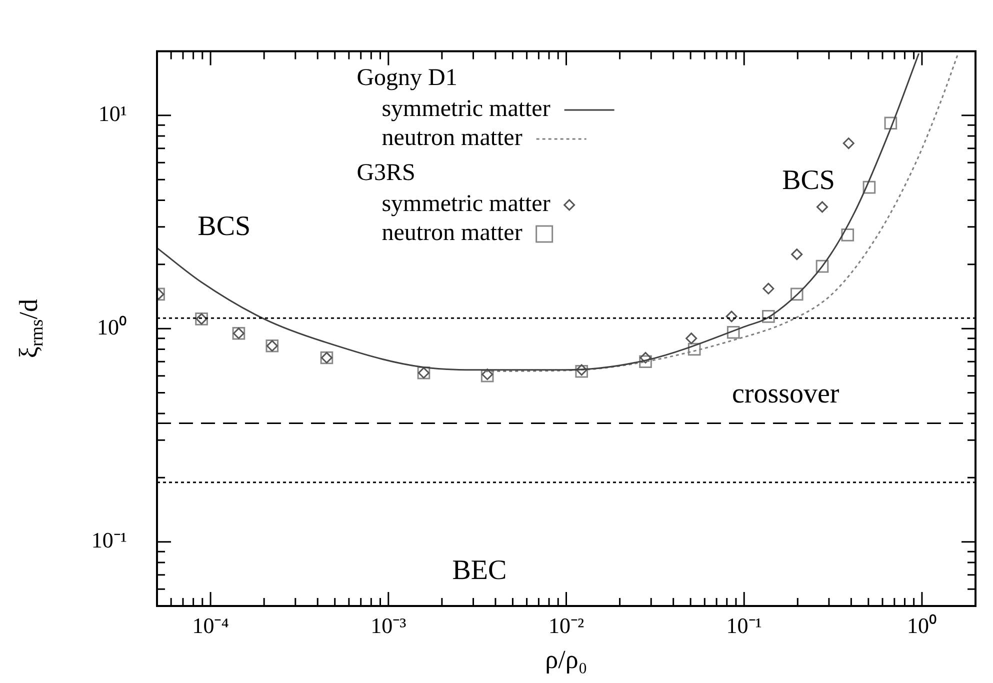 Image resolution: width=993 pixels, height=683 pixels. Describe the element at coordinates (407, 78) in the screenshot. I see `annotation: Gogny D1` at that location.